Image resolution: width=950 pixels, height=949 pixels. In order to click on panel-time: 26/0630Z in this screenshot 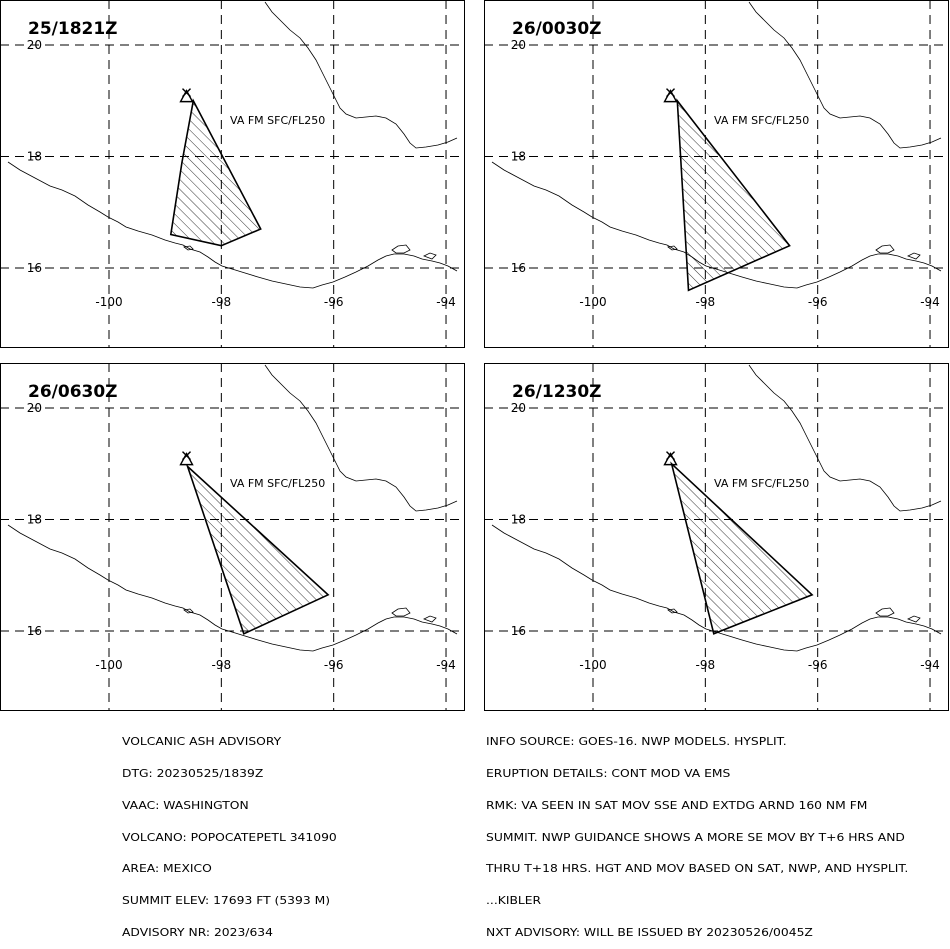, I will do `click(73, 392)`.